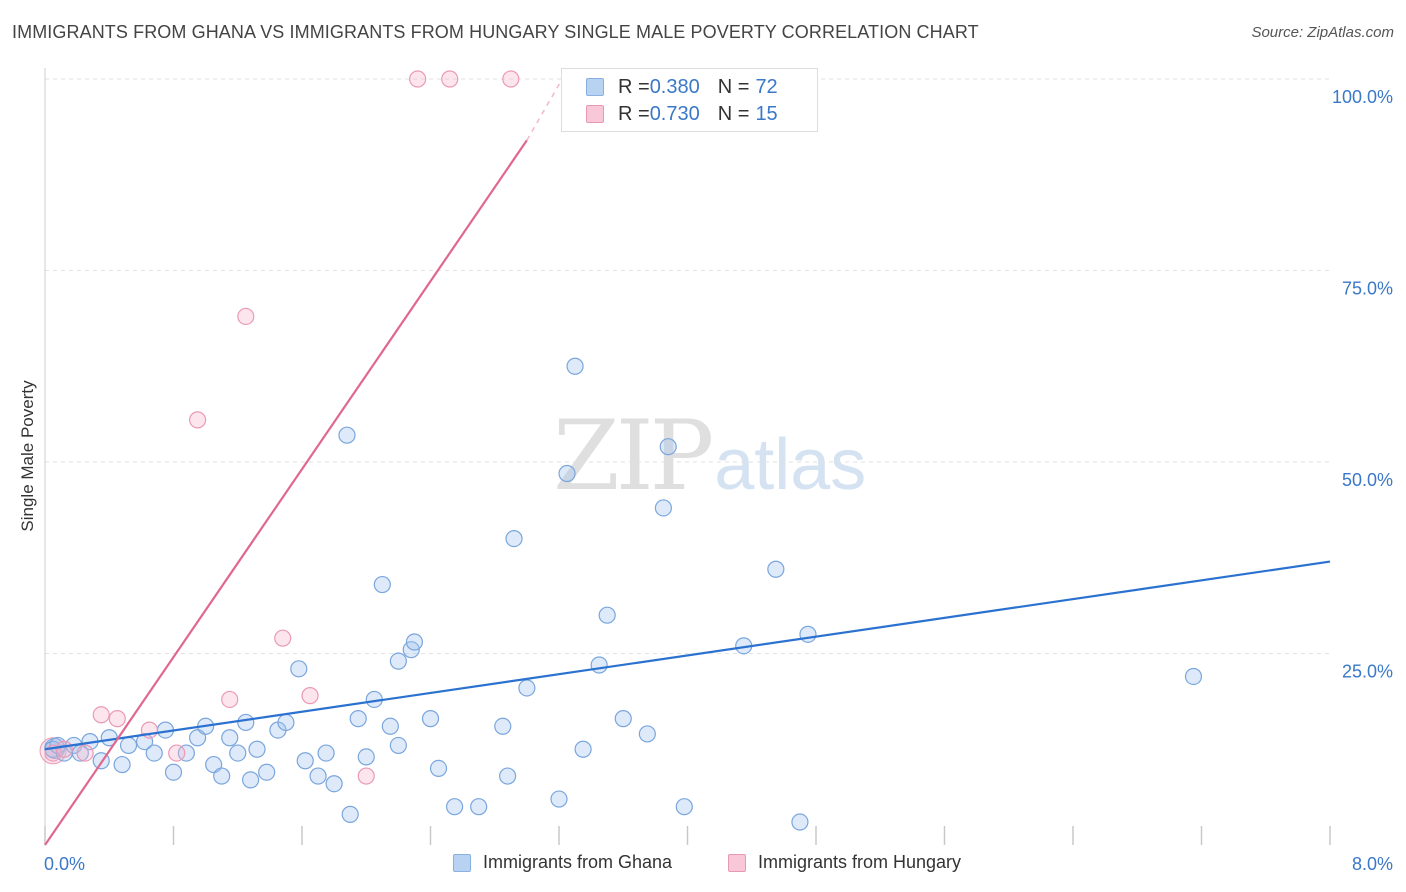 This screenshot has width=1406, height=892. What do you see at coordinates (462, 862) in the screenshot?
I see `bottom-legend-swatch-ghana` at bounding box center [462, 862].